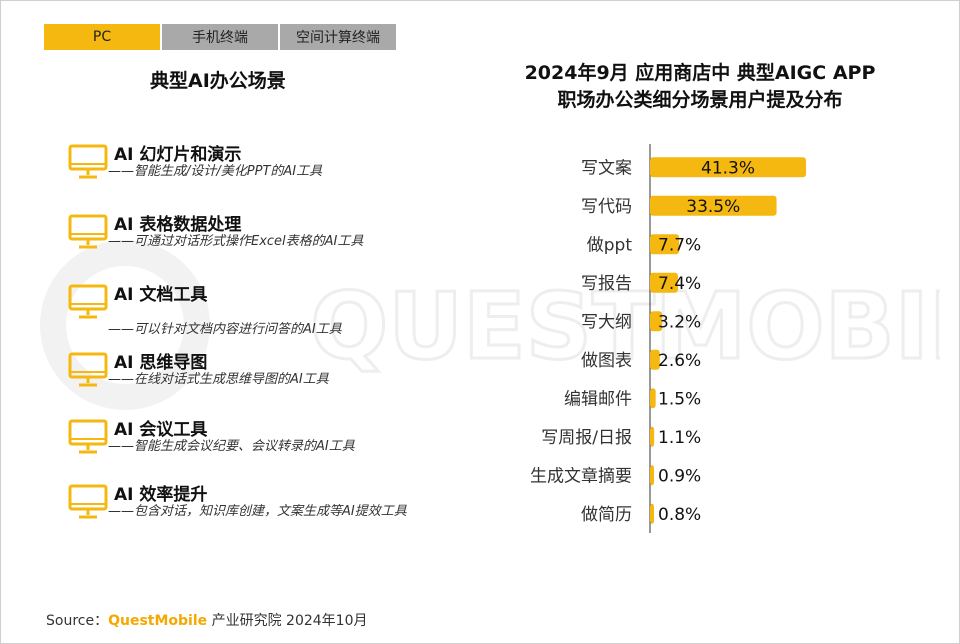 The image size is (960, 644). What do you see at coordinates (610, 245) in the screenshot?
I see `category-label: 做ppt` at bounding box center [610, 245].